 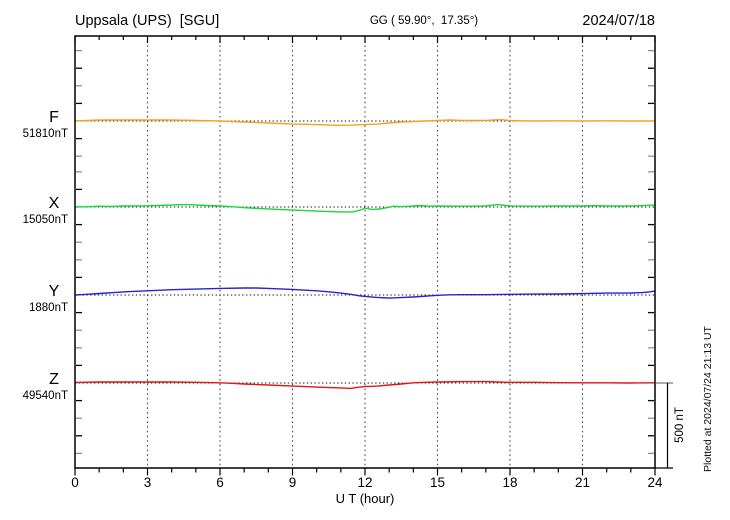 I want to click on series-letter-z: Z, so click(x=54, y=379).